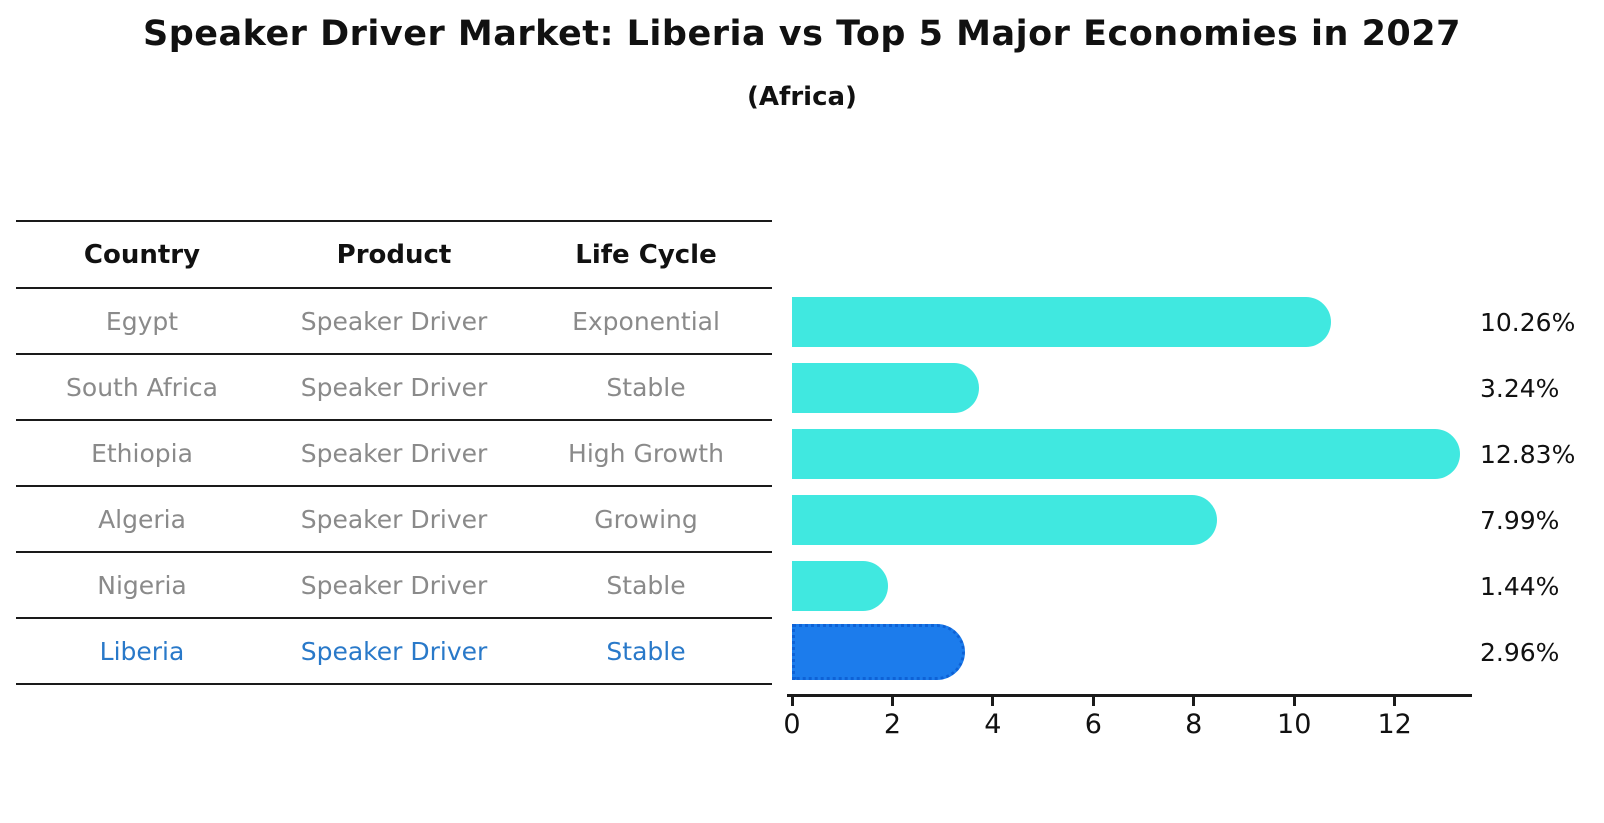 This screenshot has height=823, width=1604. I want to click on column-header-life-cycle: Life Cycle, so click(646, 254).